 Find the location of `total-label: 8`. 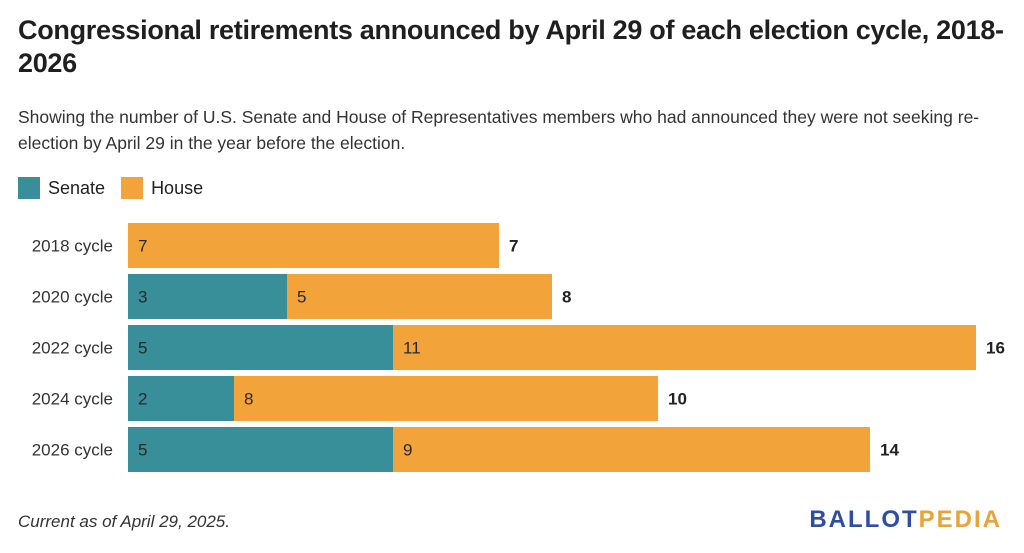

total-label: 8 is located at coordinates (566, 297).